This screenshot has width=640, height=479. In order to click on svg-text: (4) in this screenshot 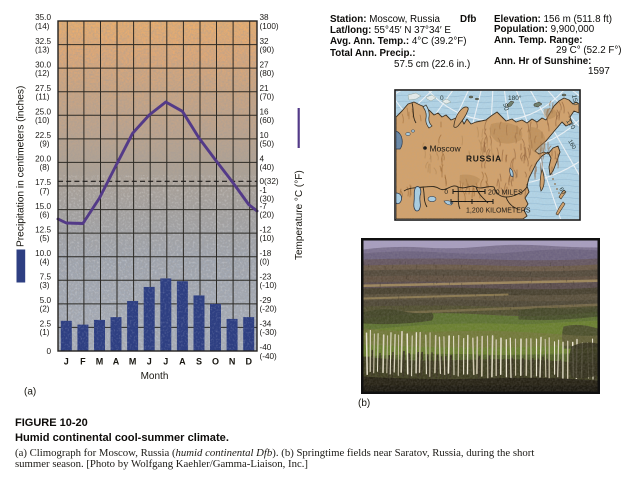, I will do `click(44, 262)`.